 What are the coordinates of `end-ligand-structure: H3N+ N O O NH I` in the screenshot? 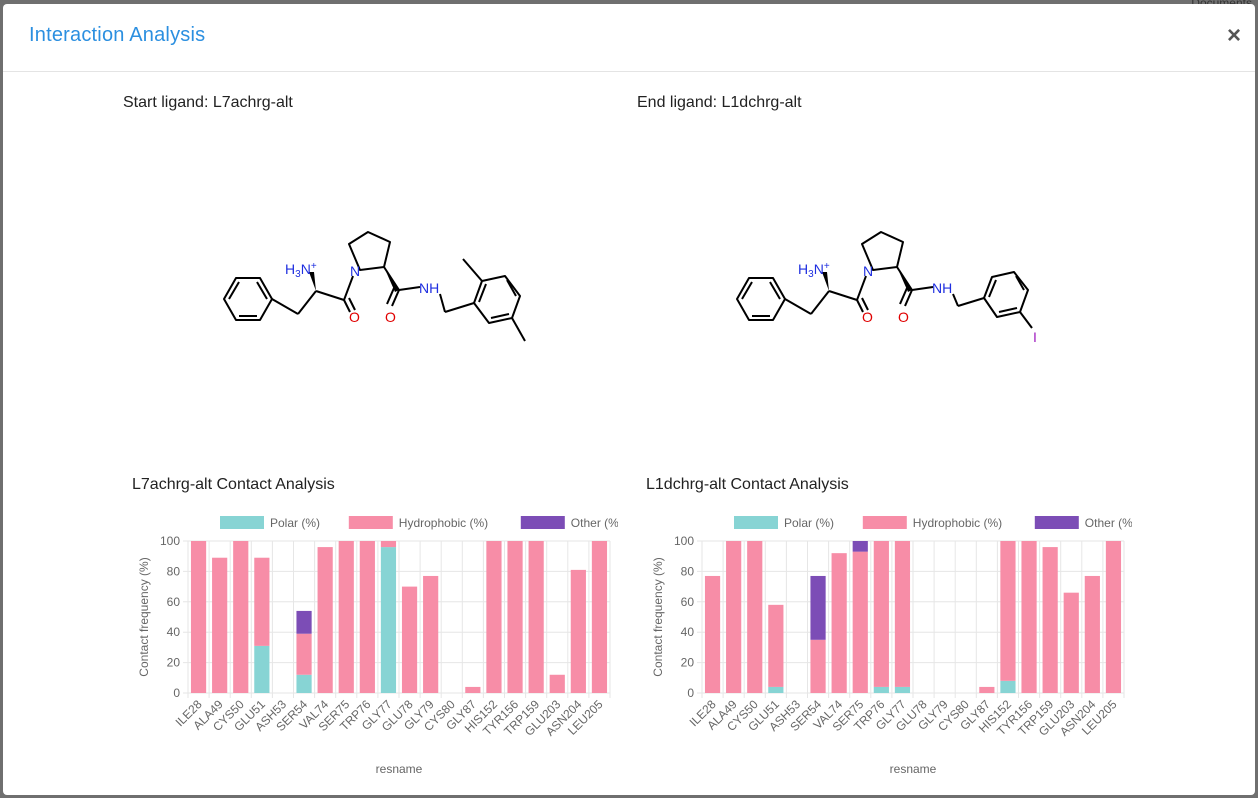 It's located at (886, 288).